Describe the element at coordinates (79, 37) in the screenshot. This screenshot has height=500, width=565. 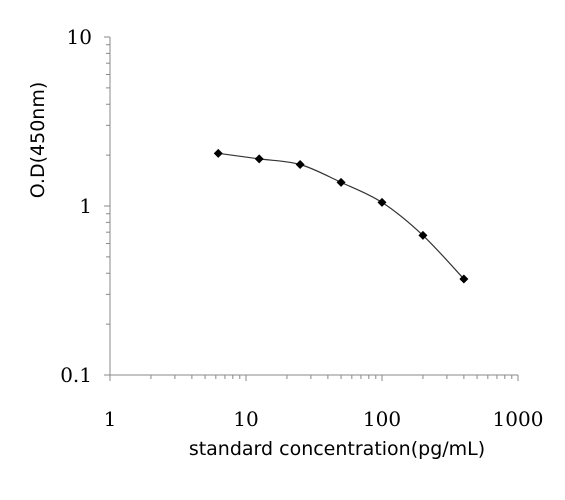
I see `y-tick-label: 10` at that location.